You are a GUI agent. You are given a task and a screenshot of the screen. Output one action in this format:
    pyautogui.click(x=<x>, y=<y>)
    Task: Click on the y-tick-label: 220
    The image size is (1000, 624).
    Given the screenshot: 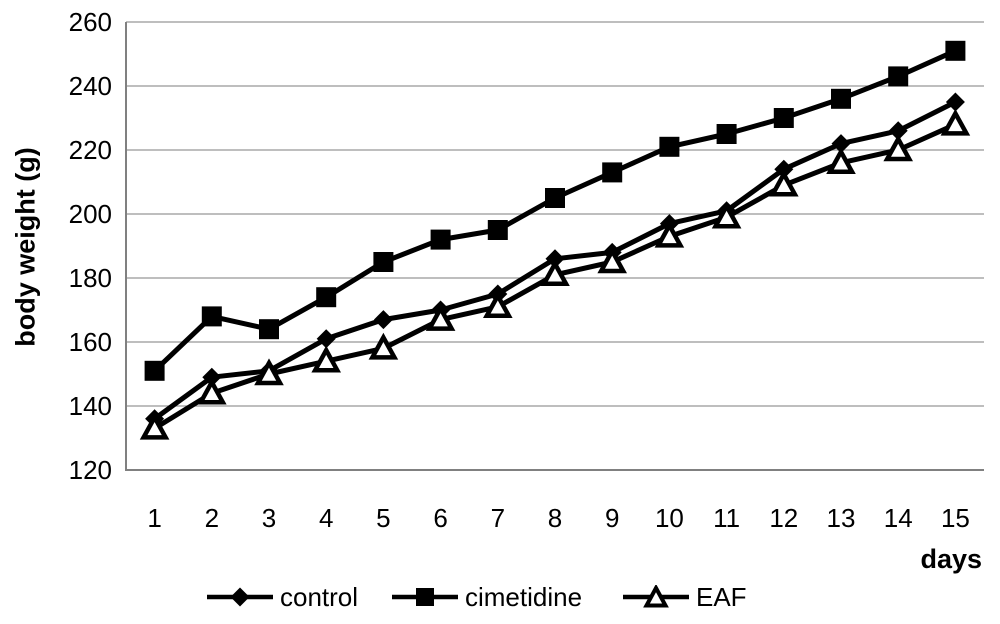 What is the action you would take?
    pyautogui.click(x=90, y=150)
    